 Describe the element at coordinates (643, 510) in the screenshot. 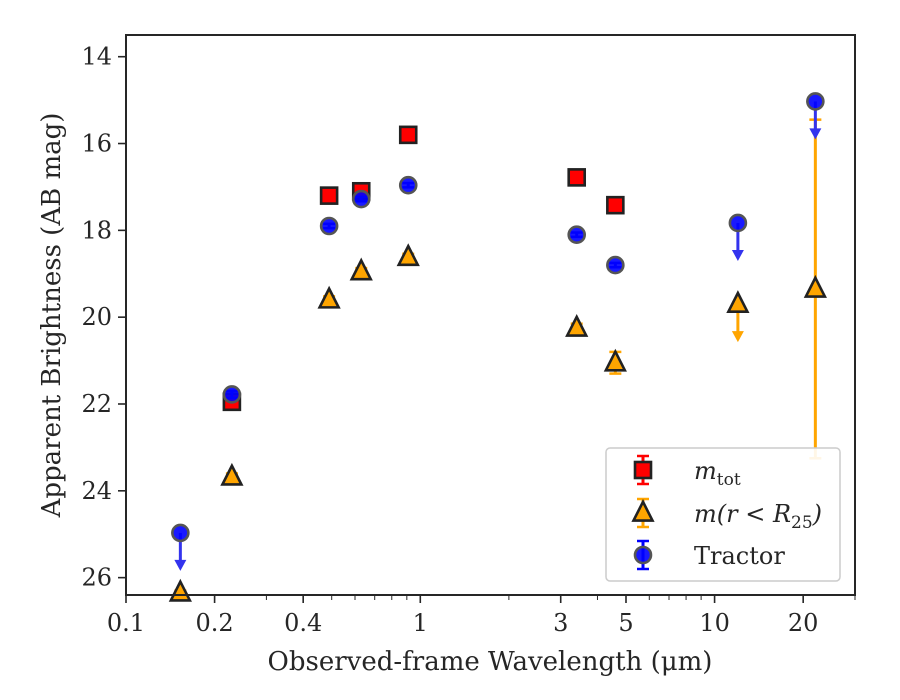

I see `legend-m-r25-marker` at that location.